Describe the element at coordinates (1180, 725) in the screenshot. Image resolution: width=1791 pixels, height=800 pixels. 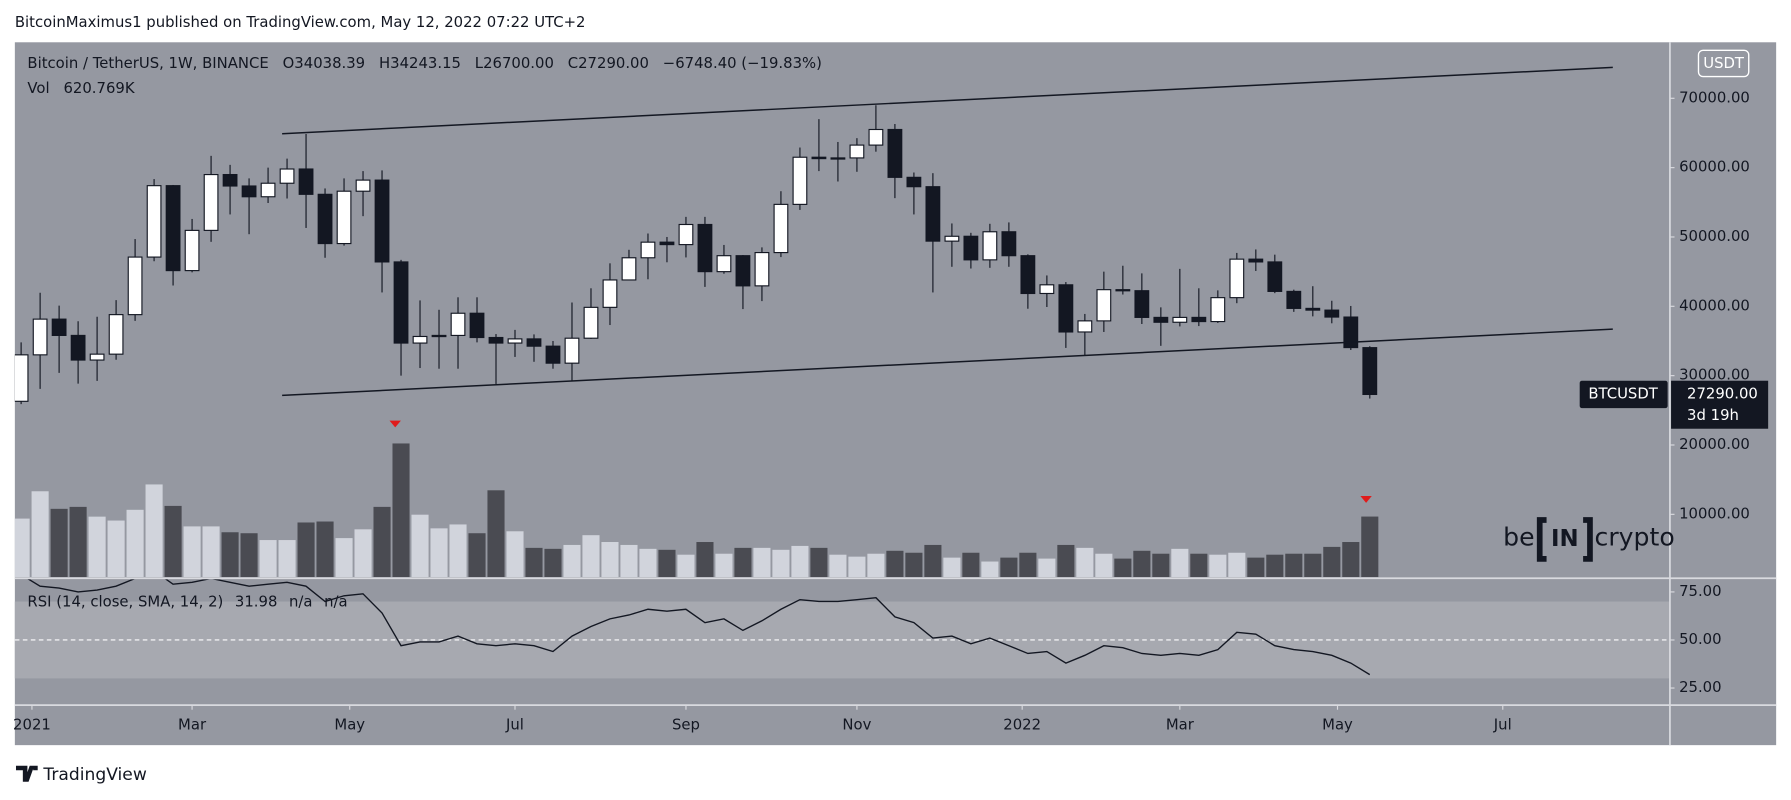
I see `x-tick-label: Mar` at that location.